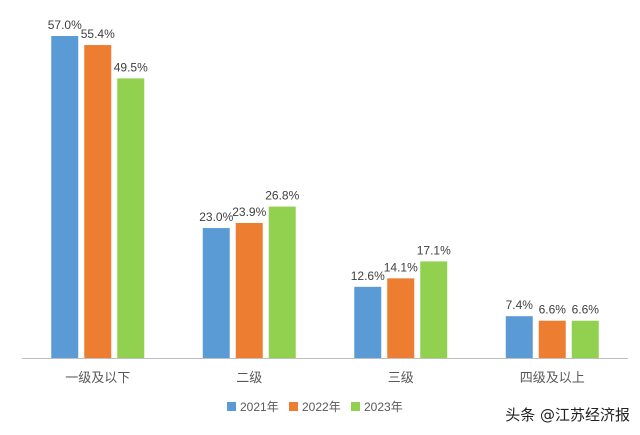 The image size is (640, 435). What do you see at coordinates (383, 407) in the screenshot?
I see `legend-label-2: 2023年` at bounding box center [383, 407].